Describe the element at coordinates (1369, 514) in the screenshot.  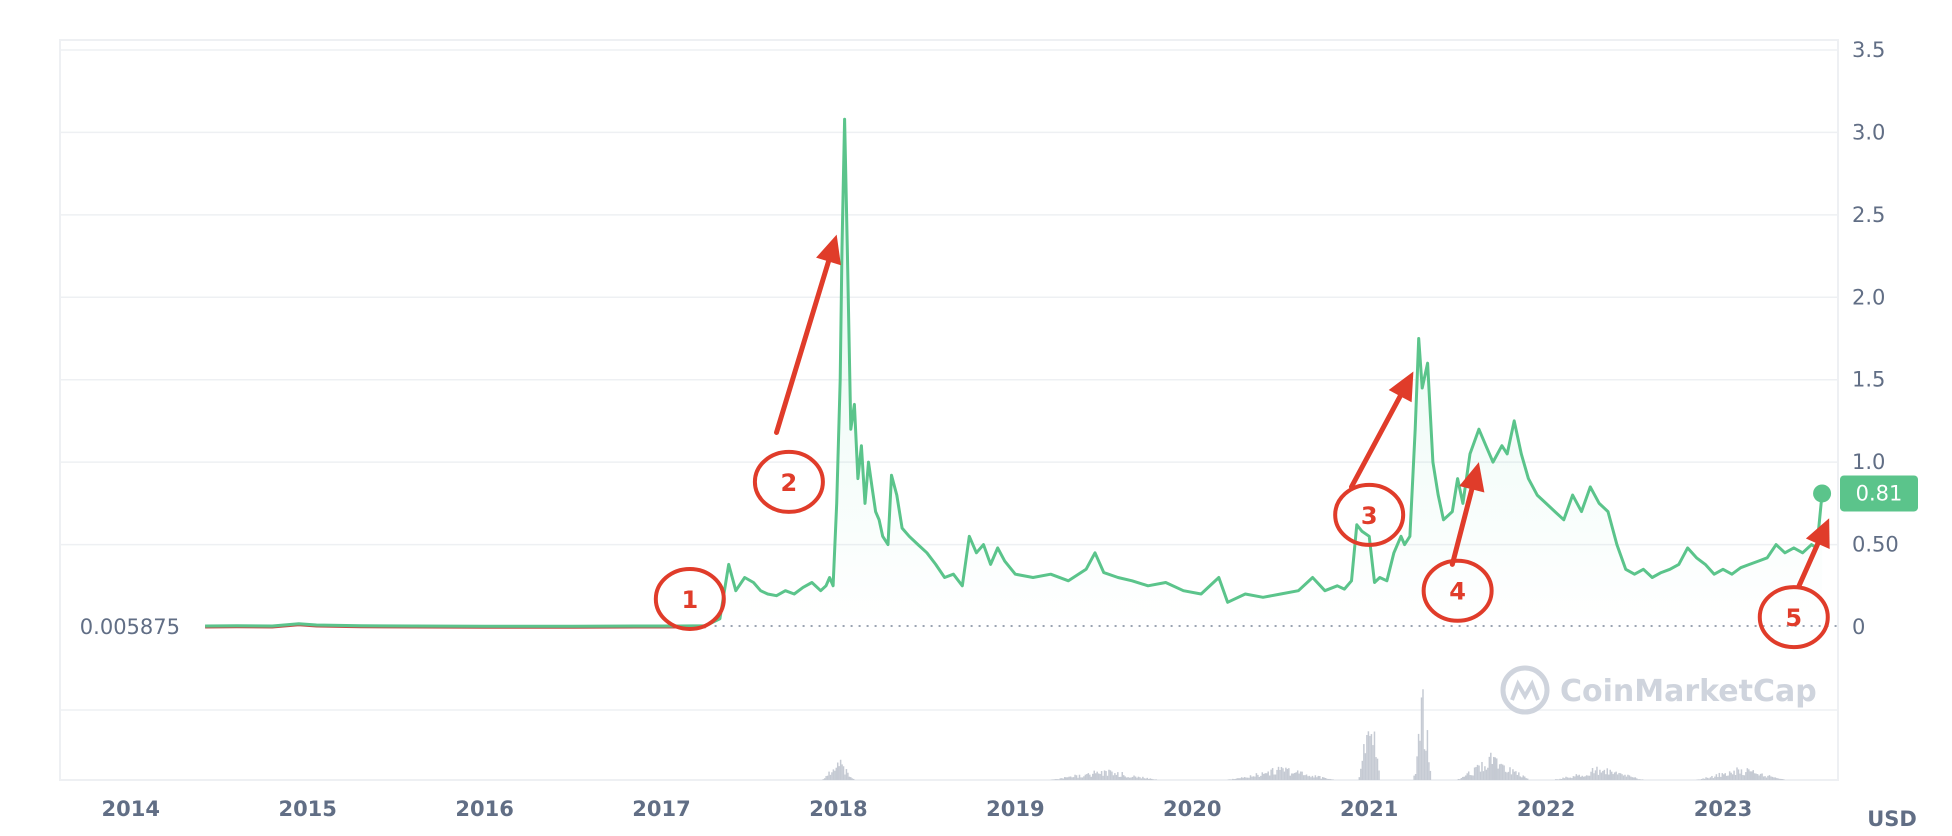
I see `annotation-circle` at that location.